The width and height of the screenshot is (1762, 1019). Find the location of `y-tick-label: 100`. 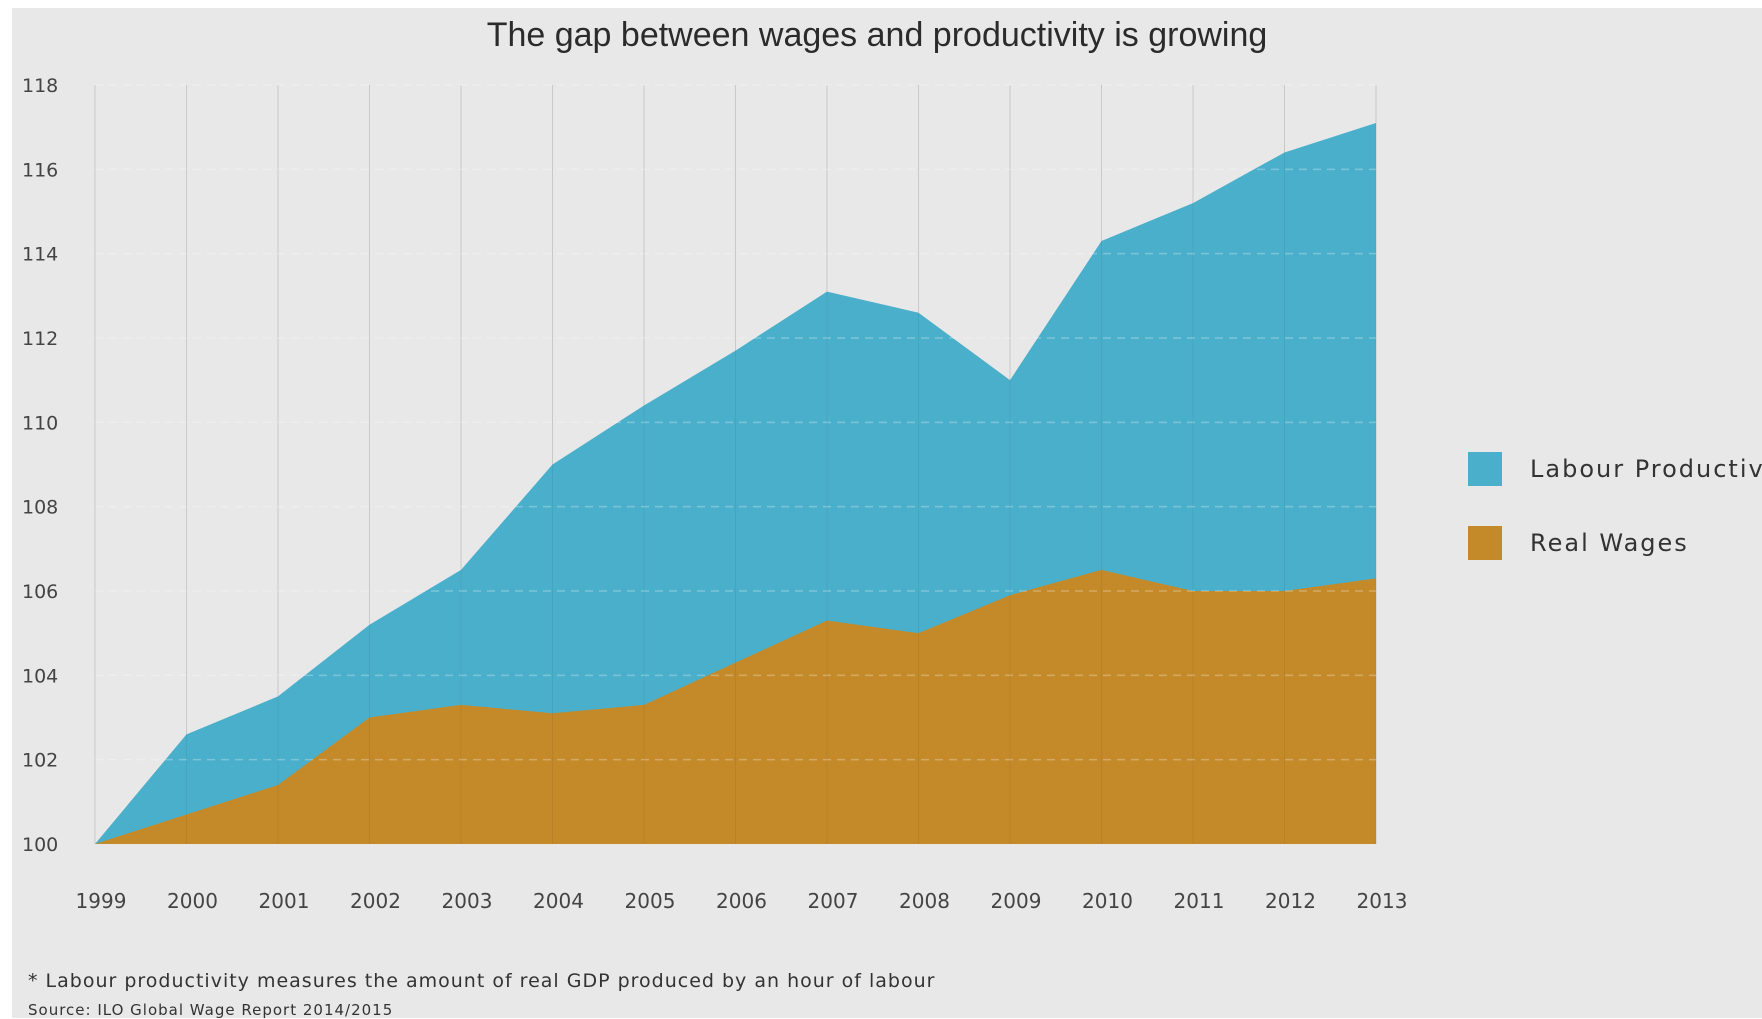

y-tick-label: 100 is located at coordinates (40, 845).